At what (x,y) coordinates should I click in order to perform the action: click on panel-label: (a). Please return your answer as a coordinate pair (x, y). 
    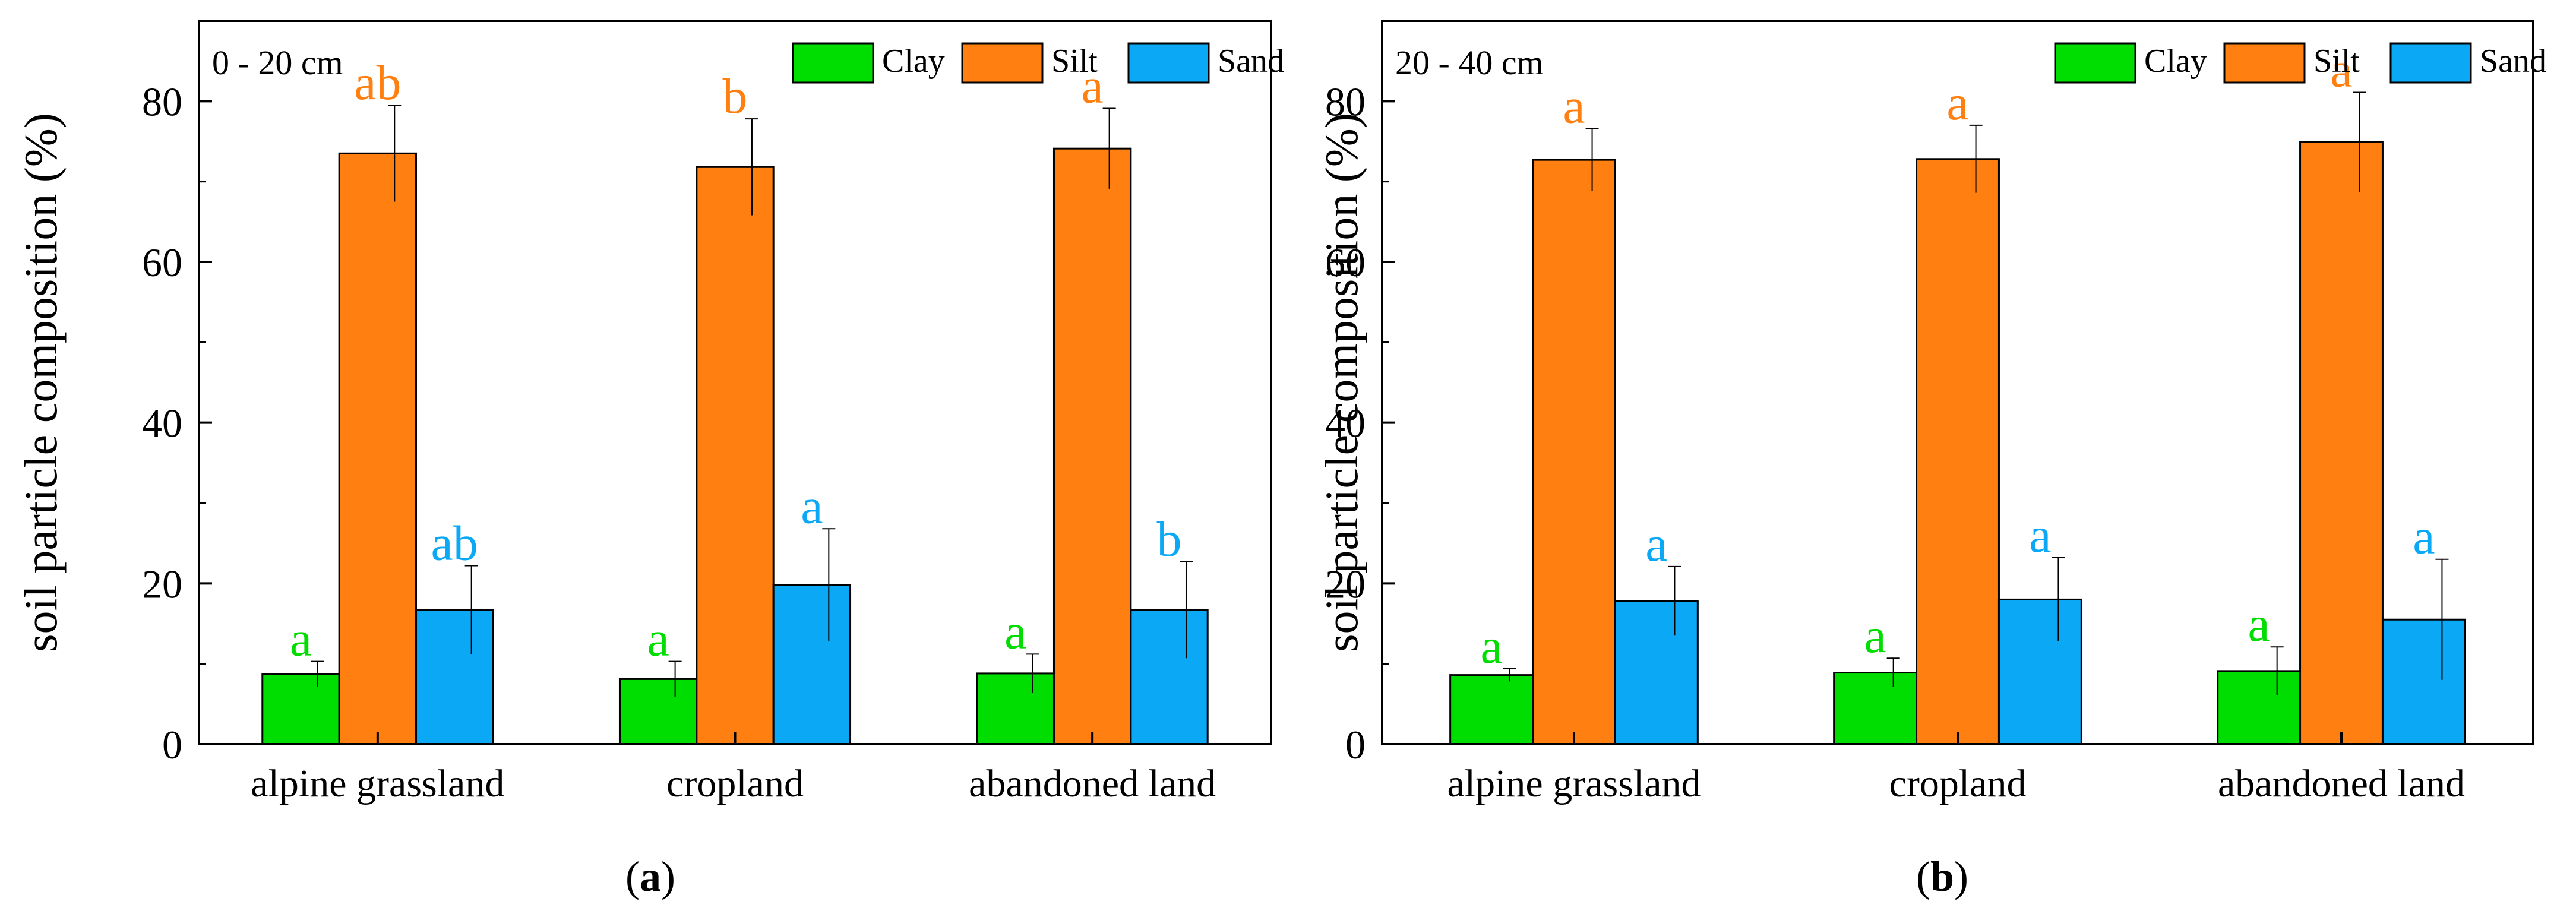
    Looking at the image, I should click on (650, 876).